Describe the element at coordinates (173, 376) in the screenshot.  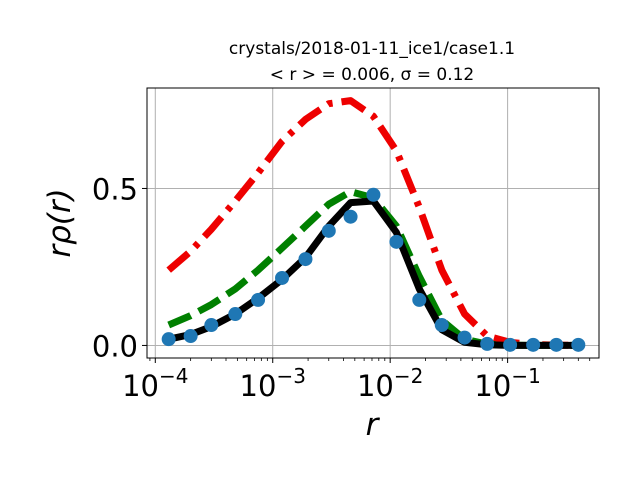
I see `x-tick-exponent: −4` at that location.